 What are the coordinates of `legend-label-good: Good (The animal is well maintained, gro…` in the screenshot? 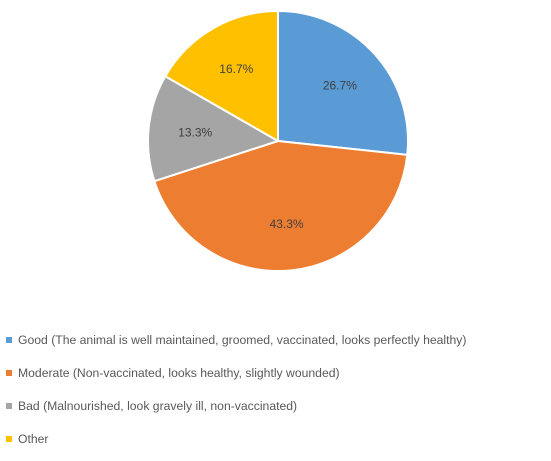 It's located at (242, 340).